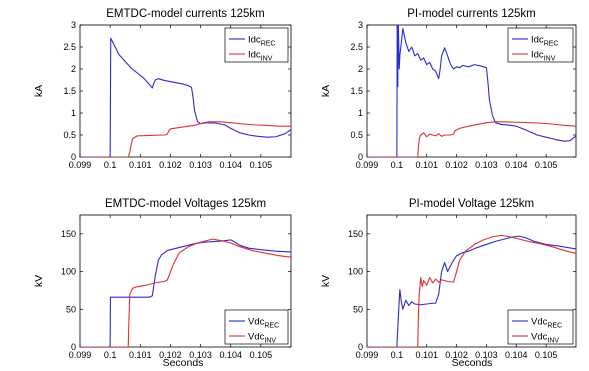 The width and height of the screenshot is (589, 371). Describe the element at coordinates (471, 204) in the screenshot. I see `chart-title: PI-model Voltage 125km` at that location.